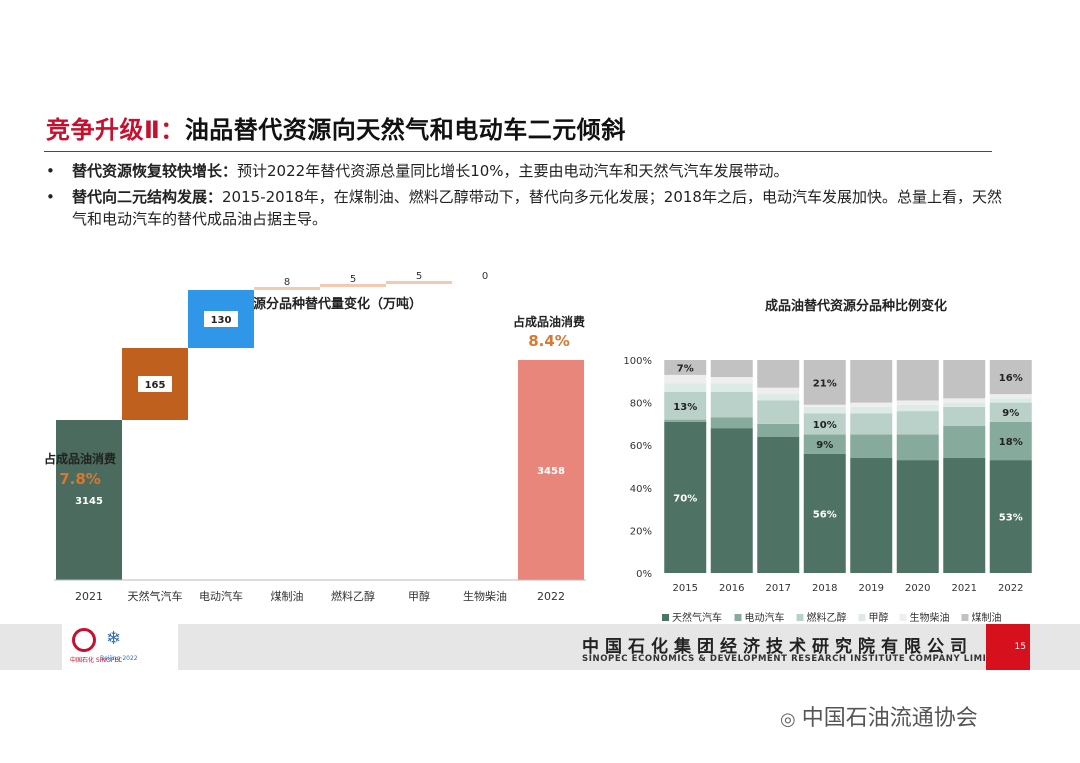  Describe the element at coordinates (1020, 647) in the screenshot. I see `page-number: 15` at that location.